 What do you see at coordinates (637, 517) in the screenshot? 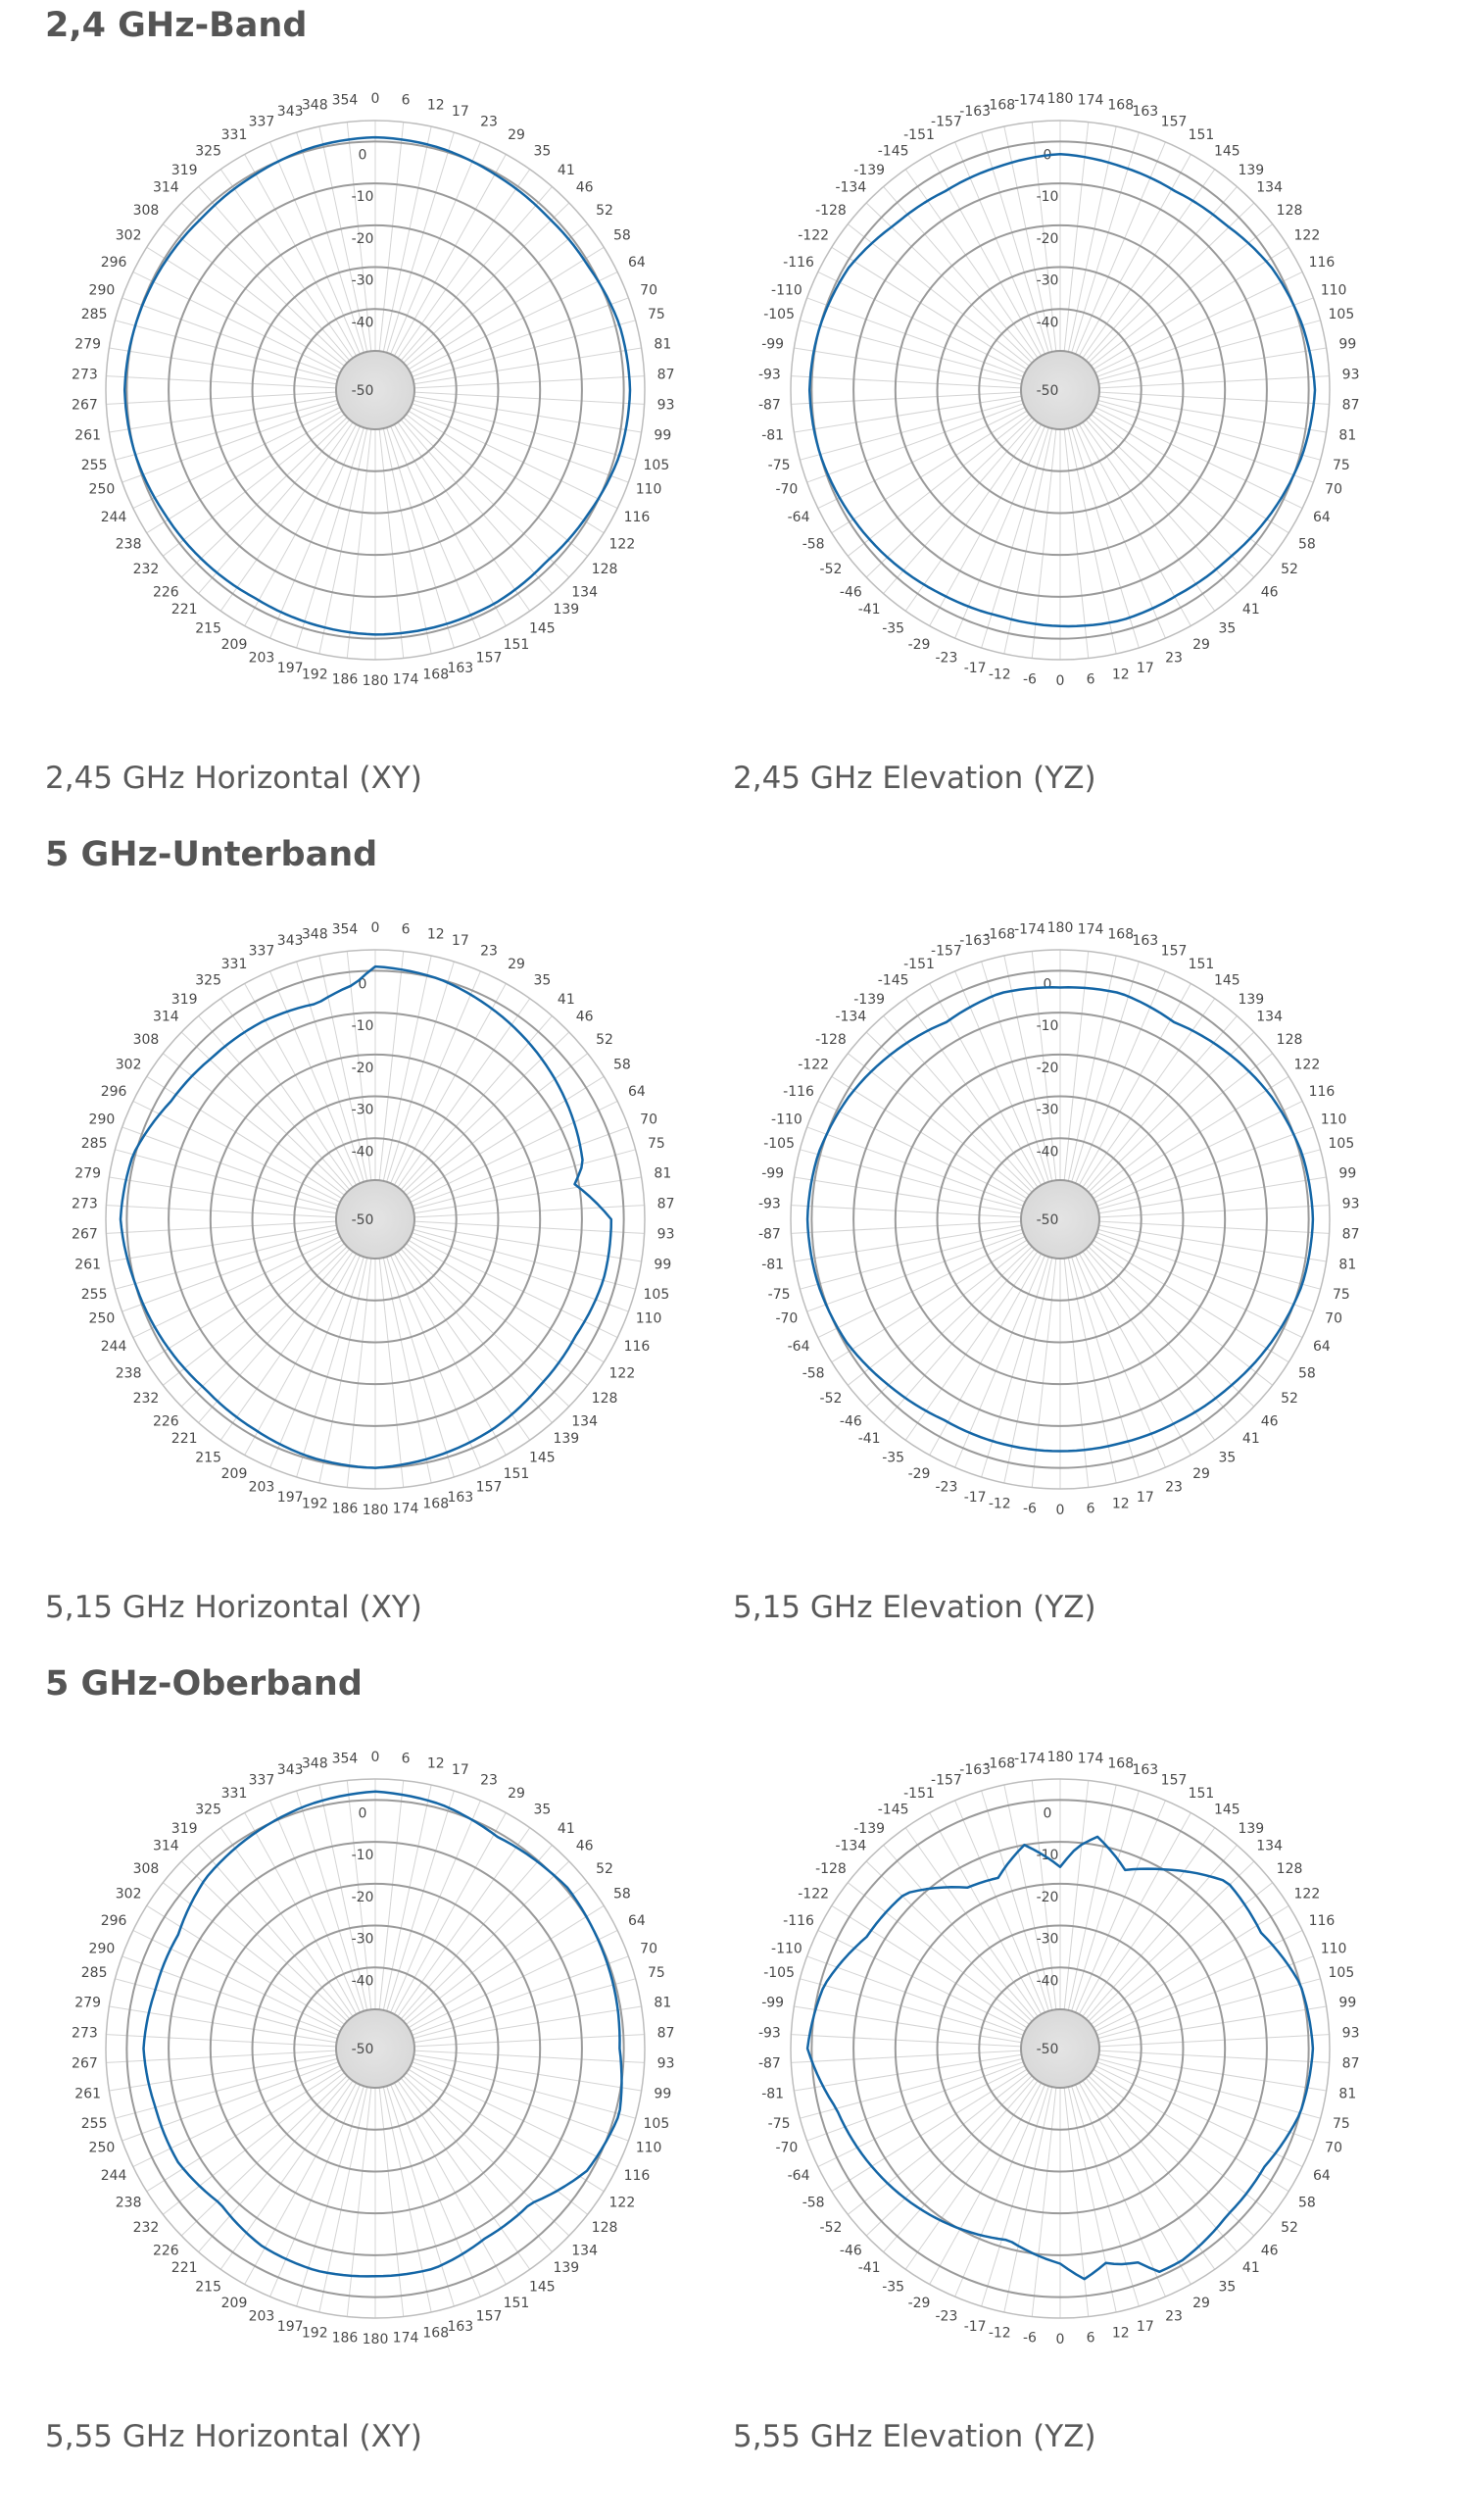
I see `angle-label: 116` at bounding box center [637, 517].